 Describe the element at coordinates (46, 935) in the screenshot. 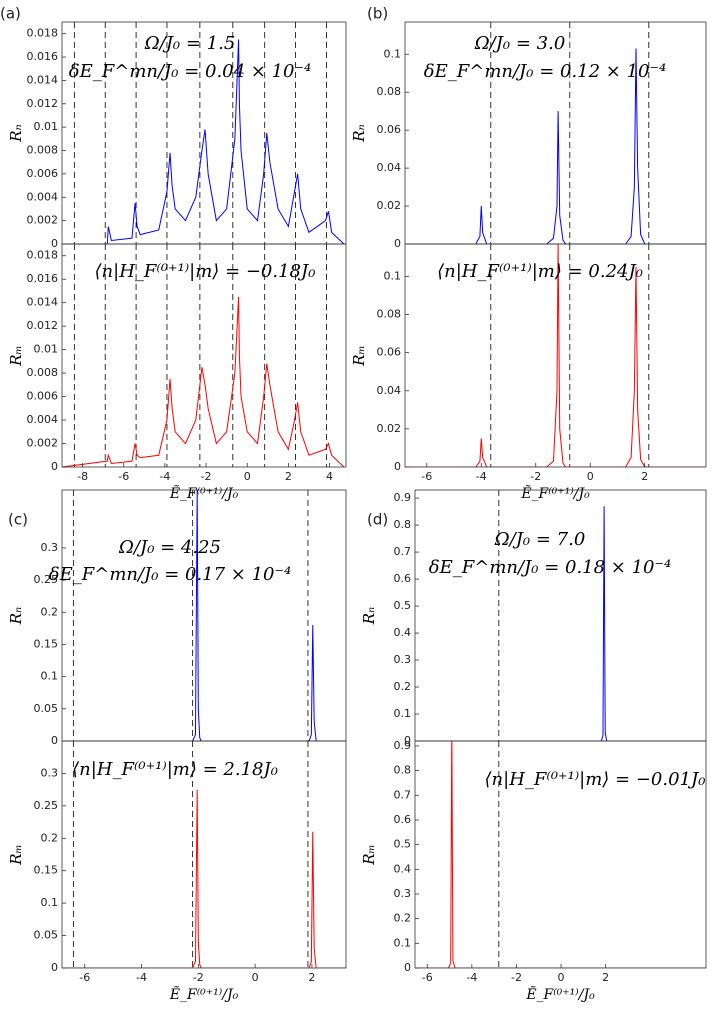

I see `y-tick-label: 0.05` at that location.